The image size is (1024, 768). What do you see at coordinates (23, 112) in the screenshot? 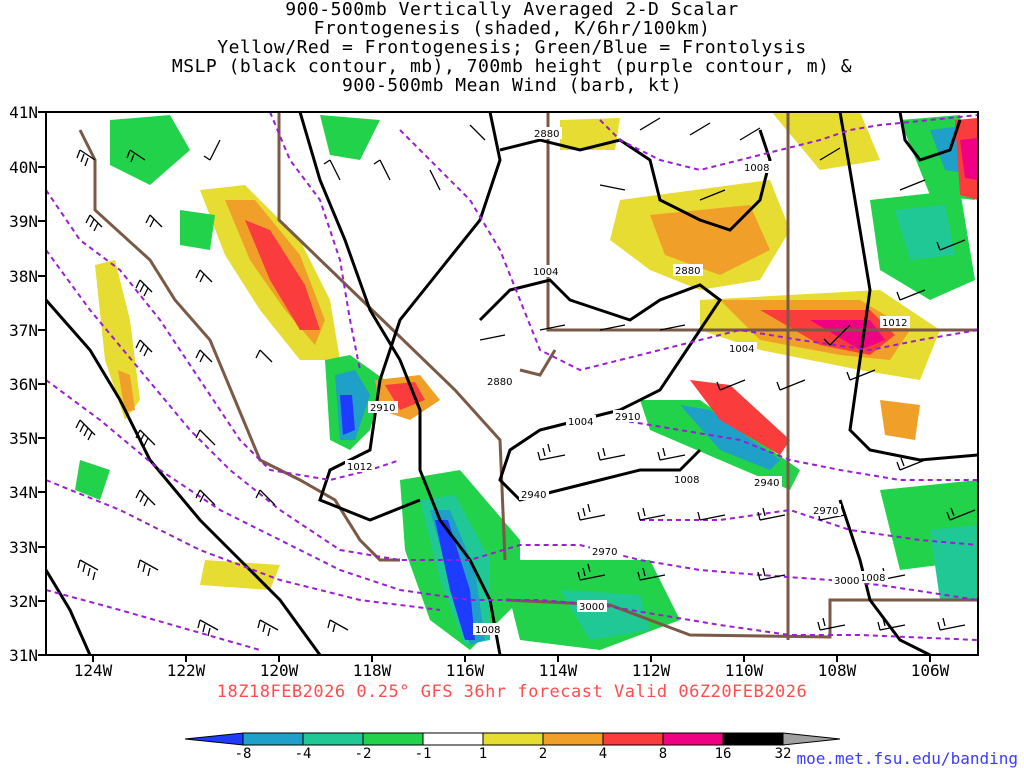
I see `lat-label: 41N` at bounding box center [23, 112].